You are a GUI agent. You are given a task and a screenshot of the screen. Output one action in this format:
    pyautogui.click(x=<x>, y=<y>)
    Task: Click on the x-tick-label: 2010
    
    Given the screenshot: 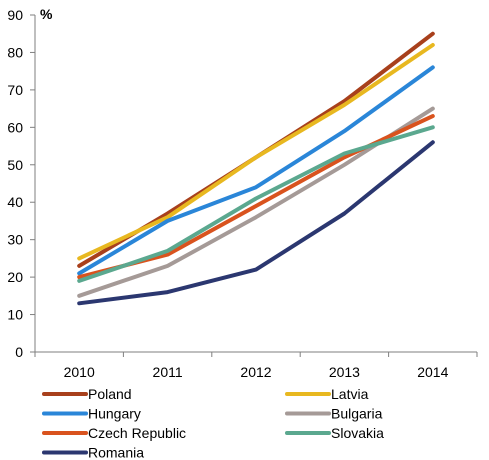 What is the action you would take?
    pyautogui.click(x=79, y=372)
    